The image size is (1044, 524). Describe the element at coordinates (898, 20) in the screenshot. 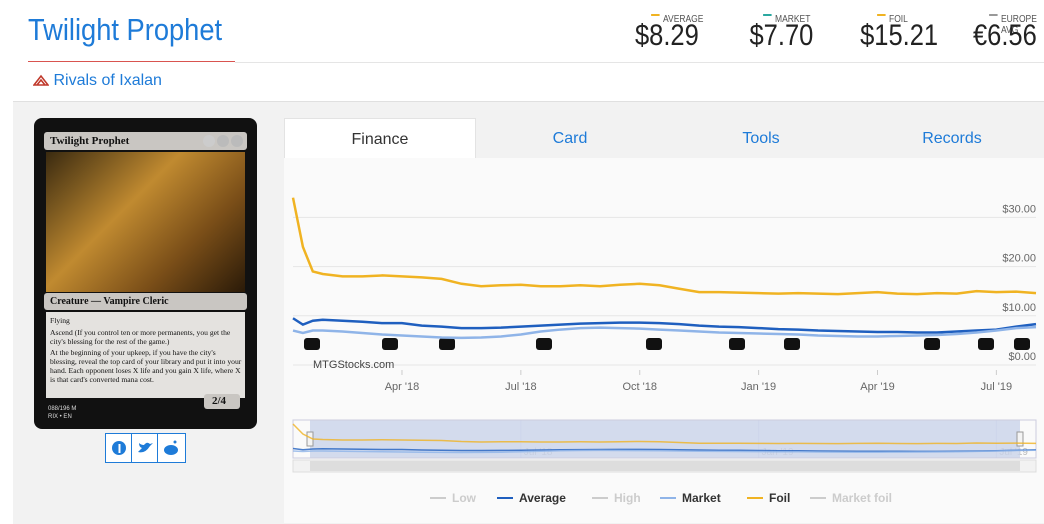

I see `price-label-text: FOIL` at that location.